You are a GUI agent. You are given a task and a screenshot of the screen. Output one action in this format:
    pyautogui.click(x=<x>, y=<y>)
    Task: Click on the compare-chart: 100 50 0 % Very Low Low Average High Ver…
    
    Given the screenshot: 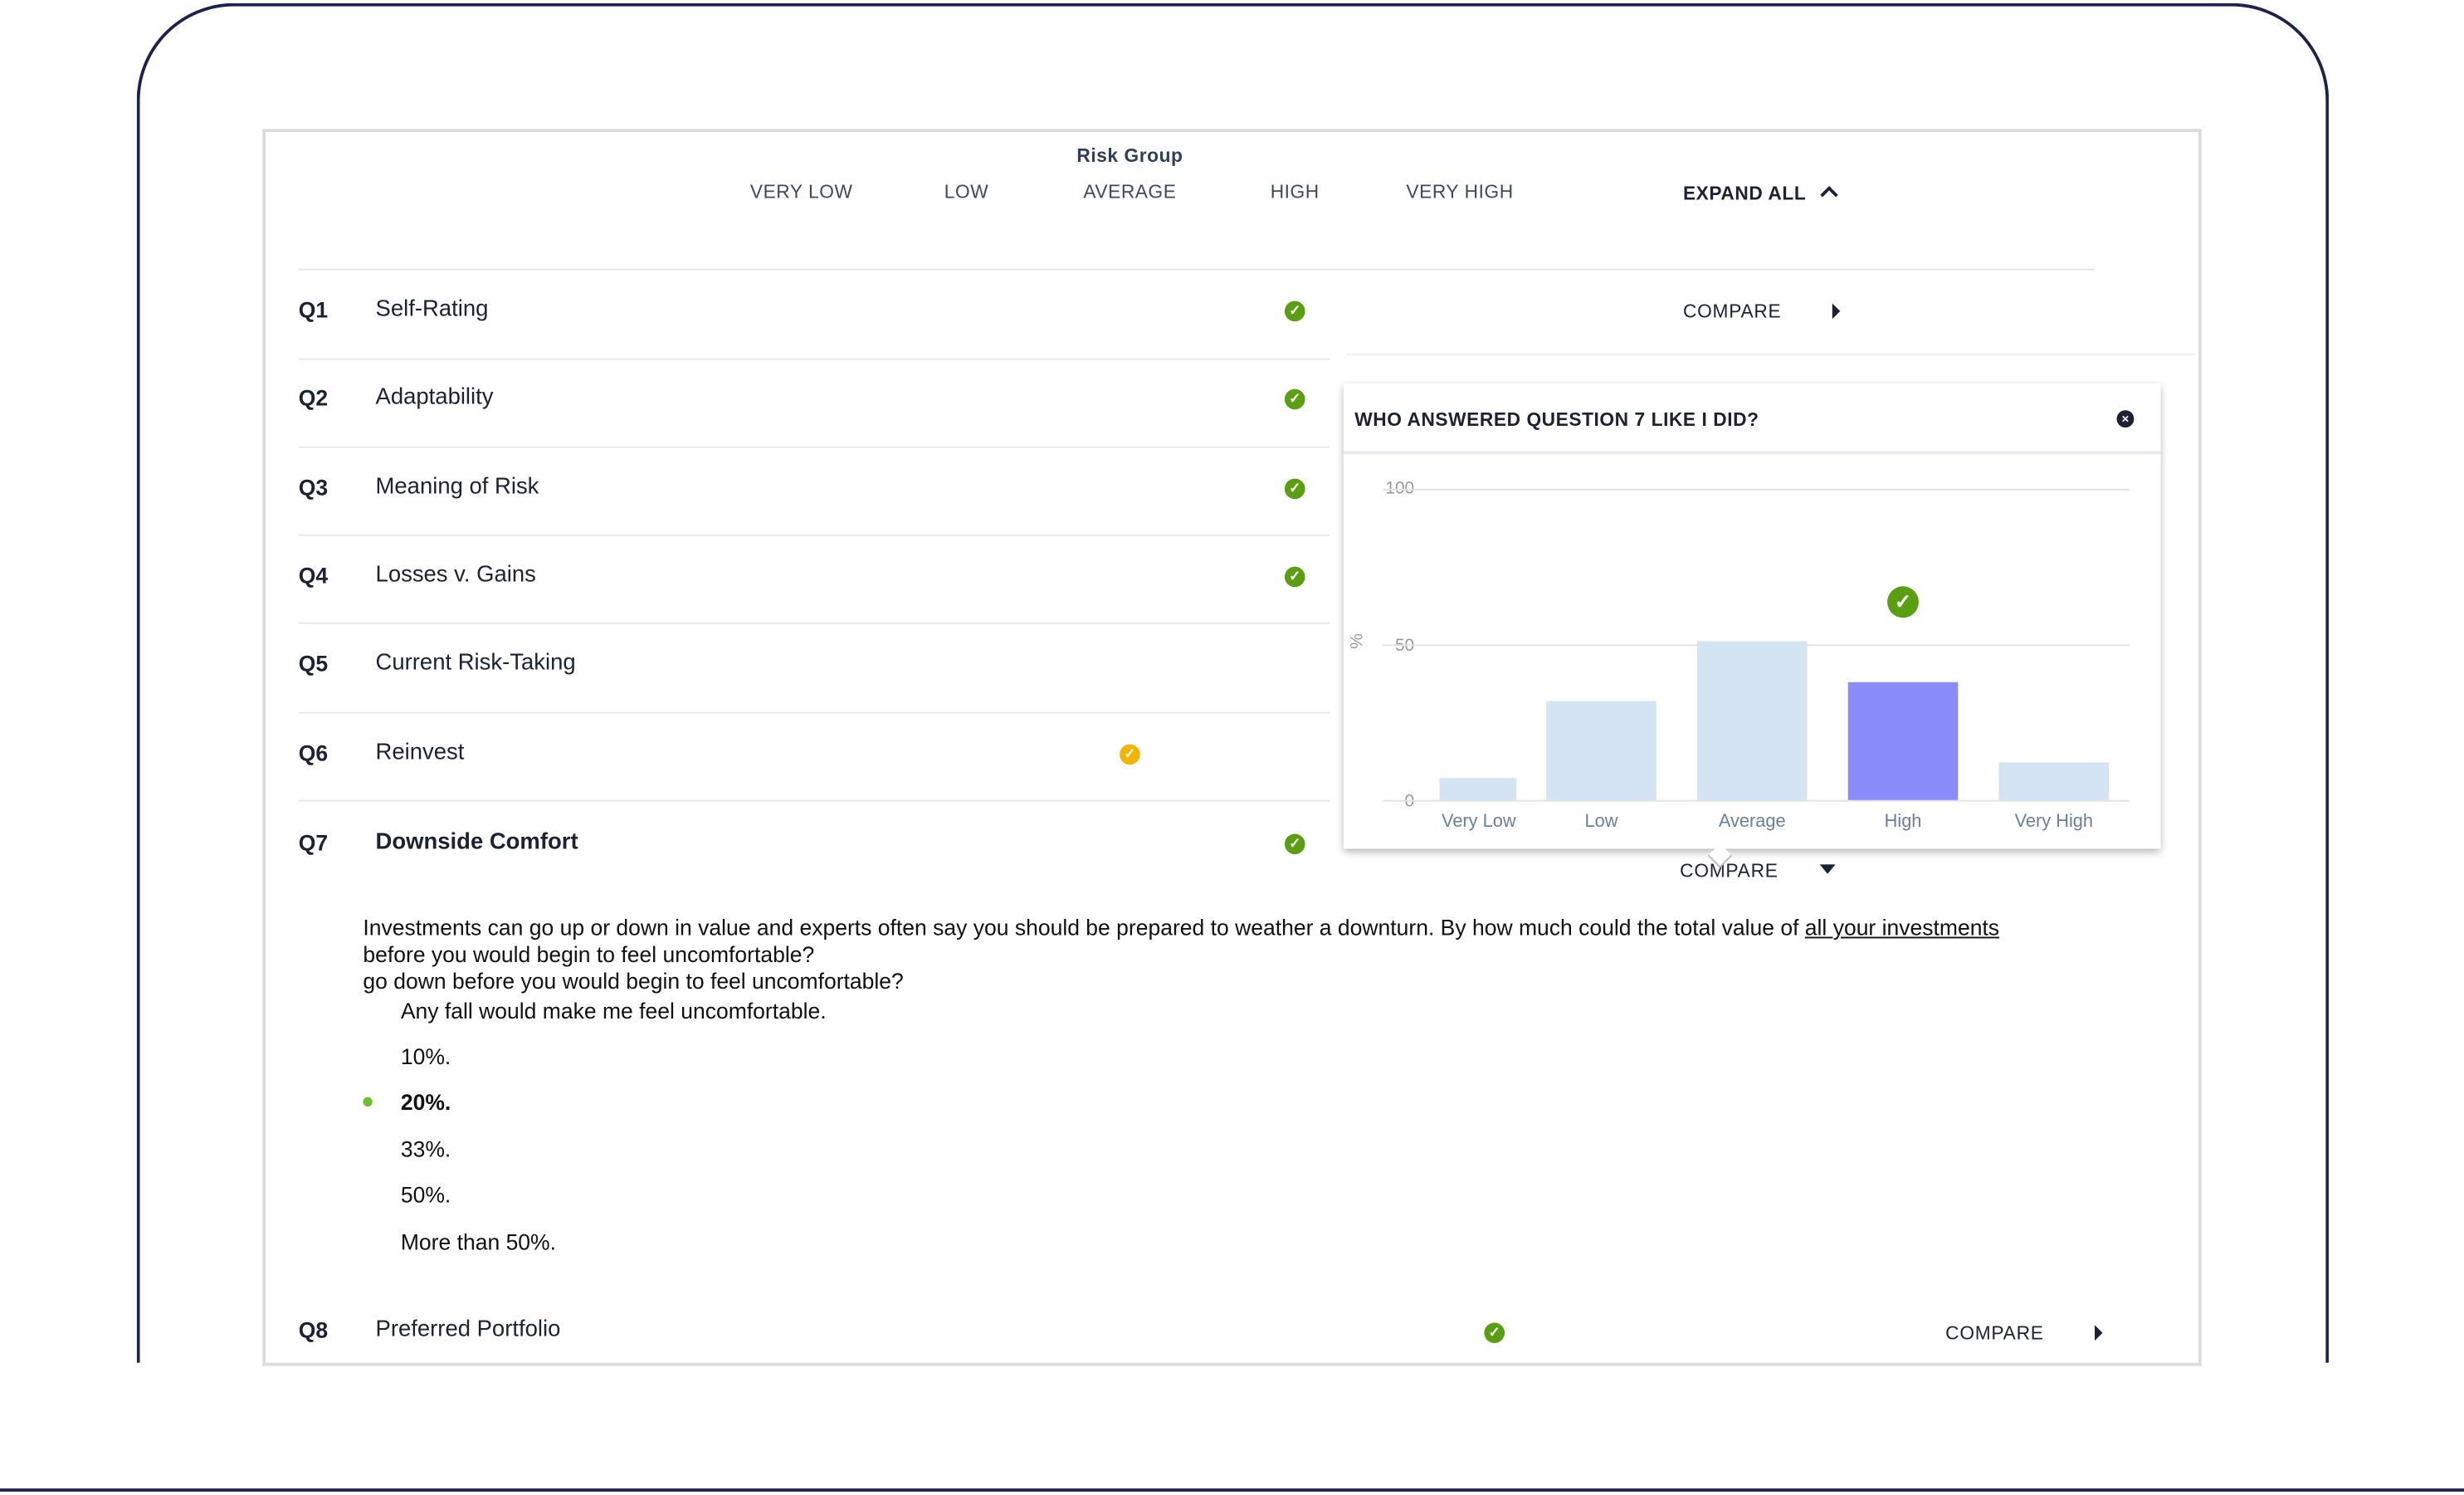 What is the action you would take?
    pyautogui.click(x=1752, y=616)
    